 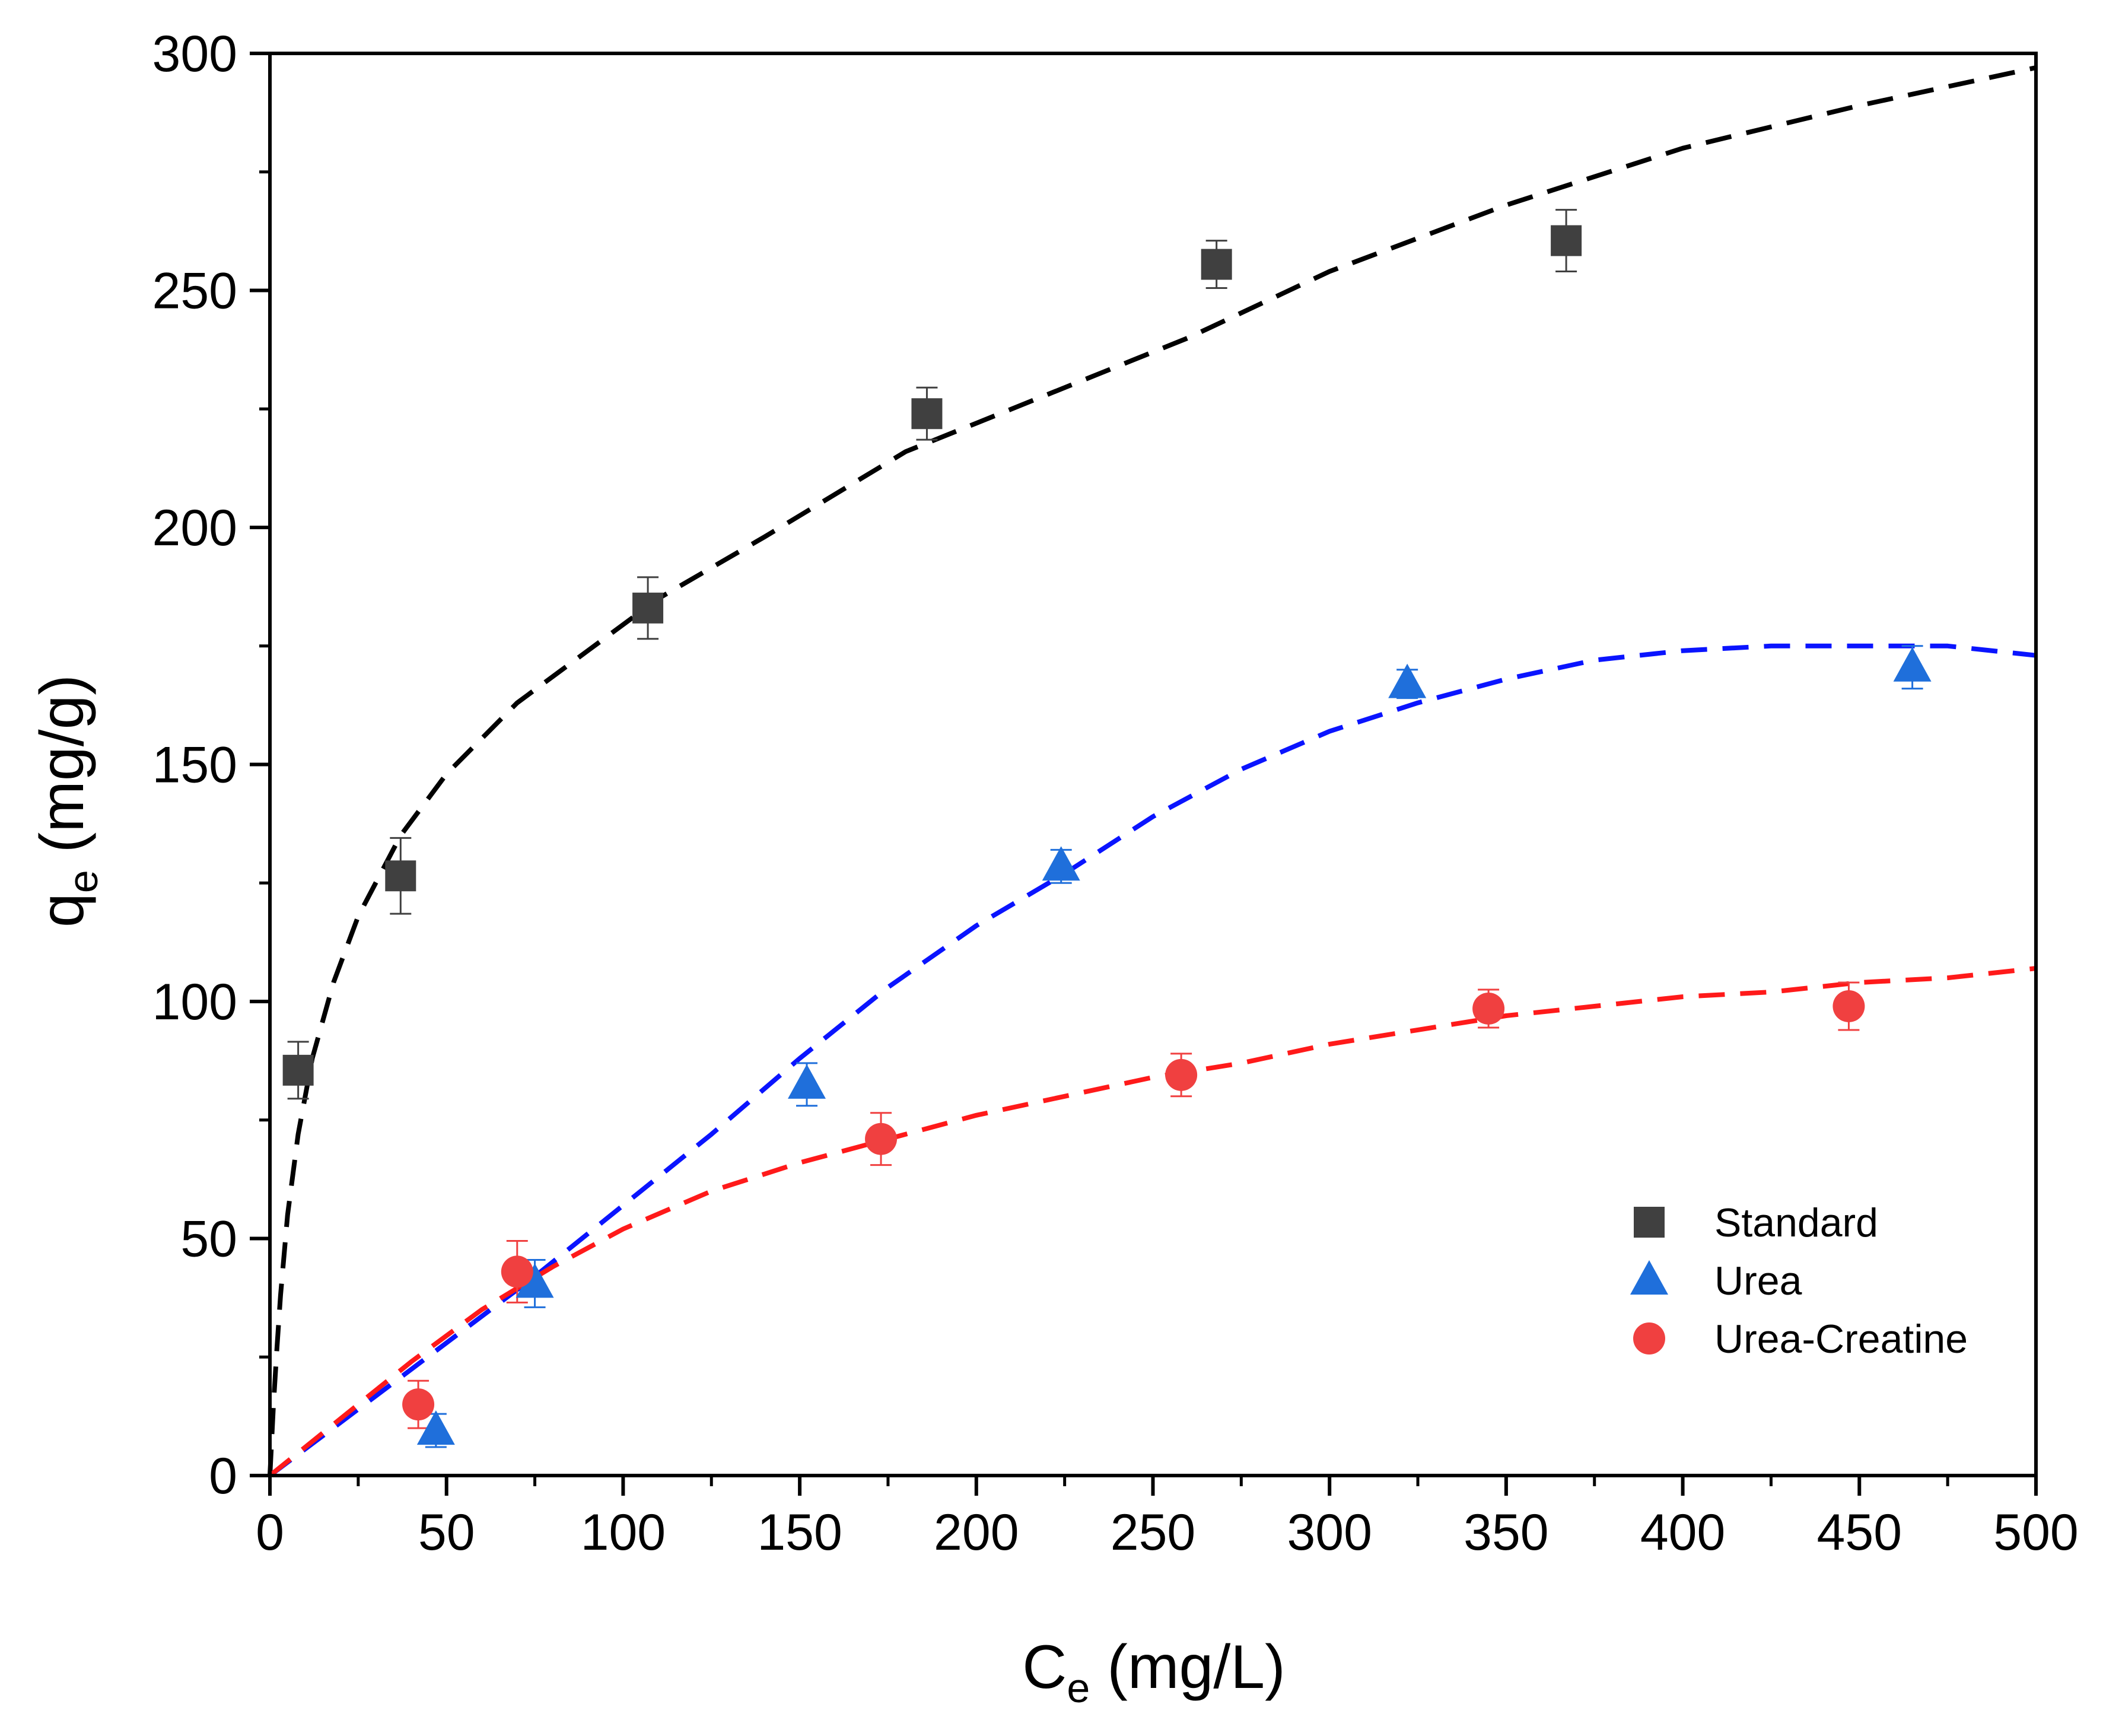 I want to click on legend-label: Urea, so click(x=1758, y=1280).